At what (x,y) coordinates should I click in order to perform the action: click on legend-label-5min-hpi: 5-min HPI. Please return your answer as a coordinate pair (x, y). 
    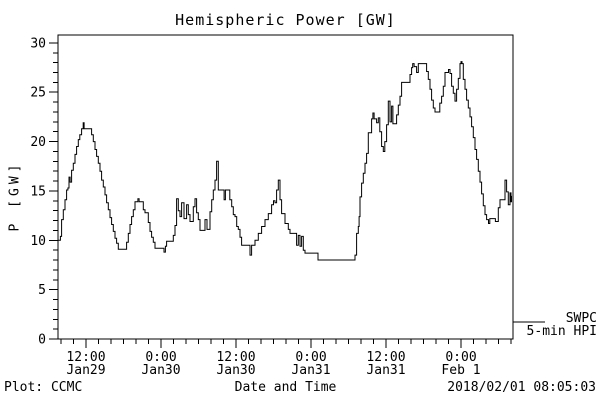
    Looking at the image, I should click on (561, 331).